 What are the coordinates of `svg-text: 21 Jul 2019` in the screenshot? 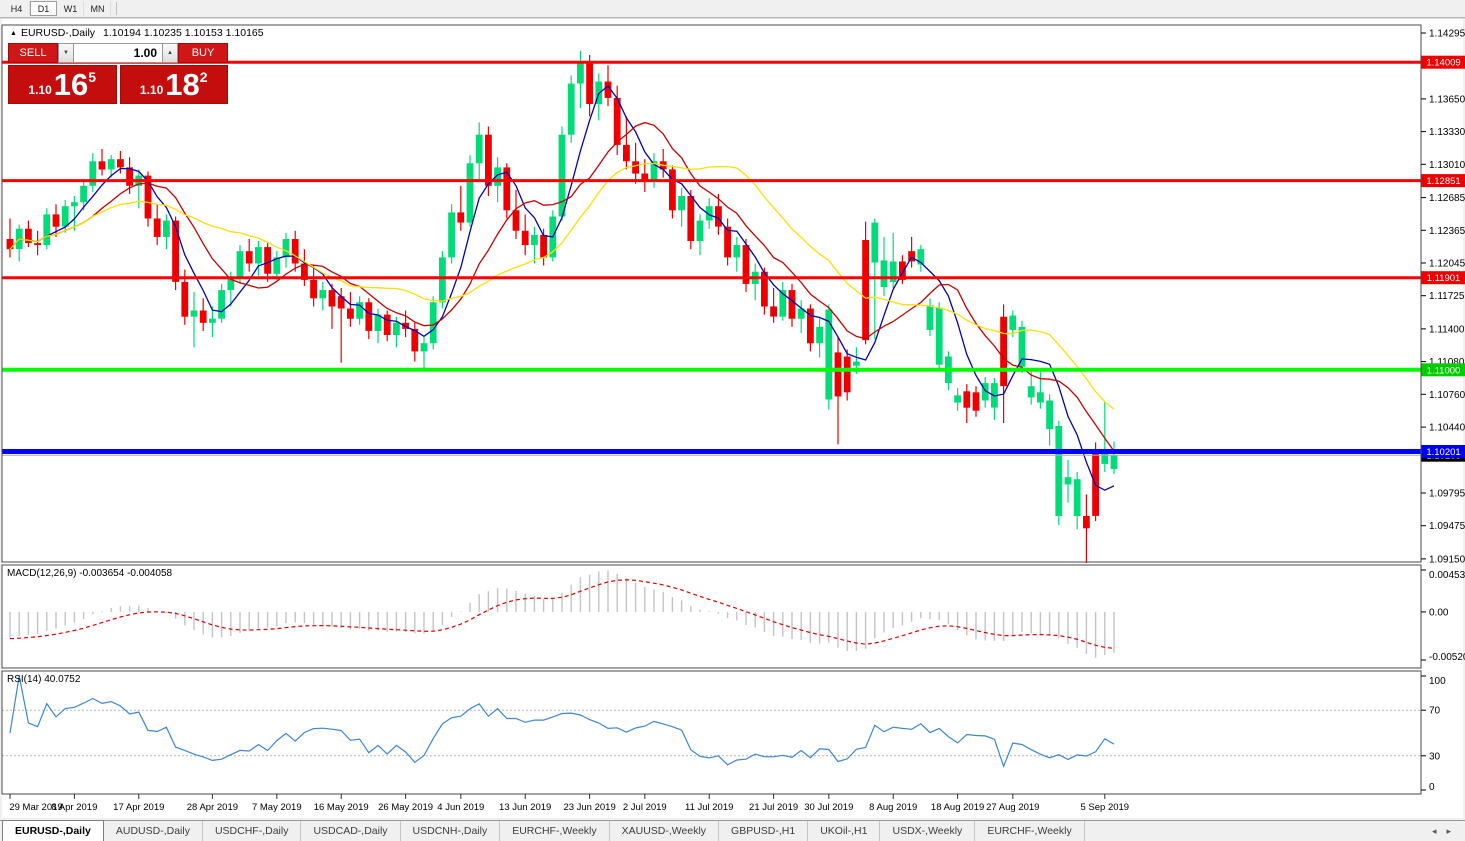 It's located at (773, 807).